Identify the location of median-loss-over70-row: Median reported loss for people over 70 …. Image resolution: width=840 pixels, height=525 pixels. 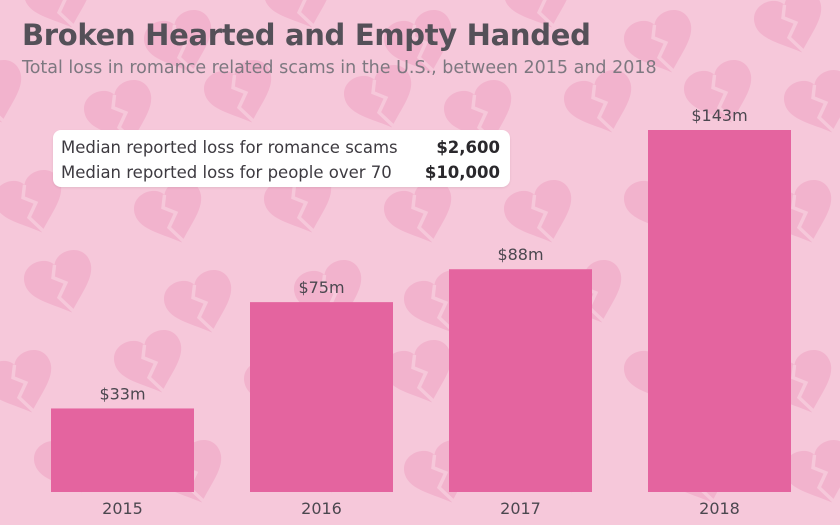
(280, 172).